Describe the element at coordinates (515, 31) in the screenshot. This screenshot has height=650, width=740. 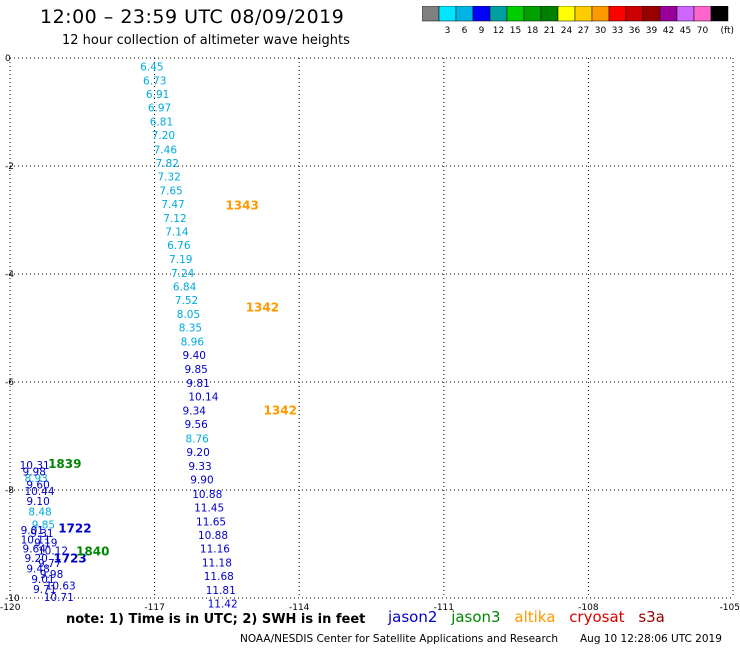
I see `colorbar-label: 15` at that location.